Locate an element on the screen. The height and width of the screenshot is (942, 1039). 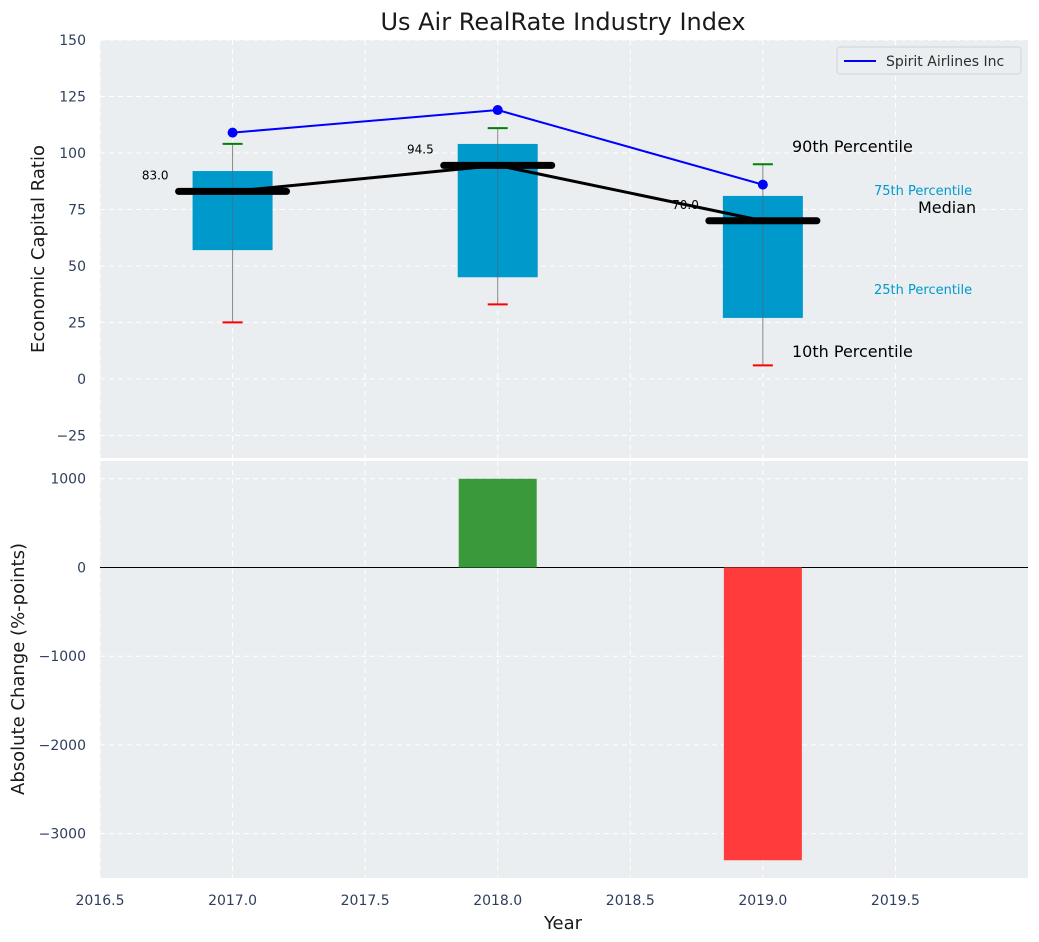
median-value-label: 94.5 is located at coordinates (420, 149).